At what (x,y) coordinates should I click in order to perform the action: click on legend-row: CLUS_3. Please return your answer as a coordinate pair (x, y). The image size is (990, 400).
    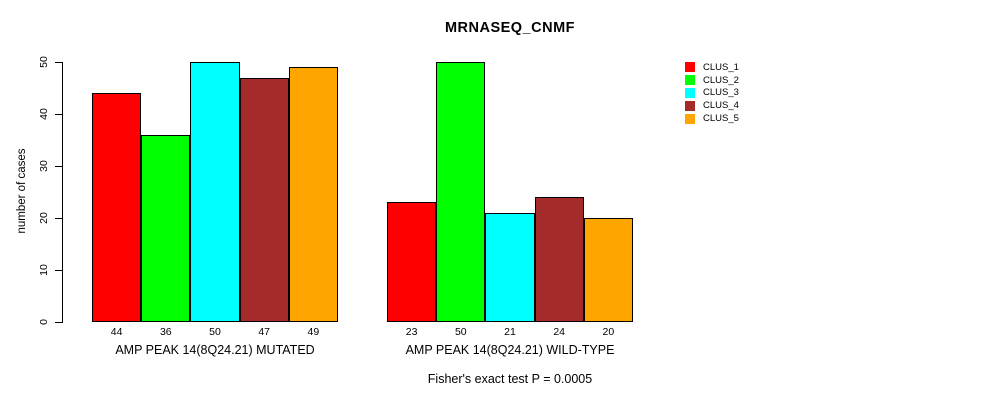
    Looking at the image, I should click on (712, 93).